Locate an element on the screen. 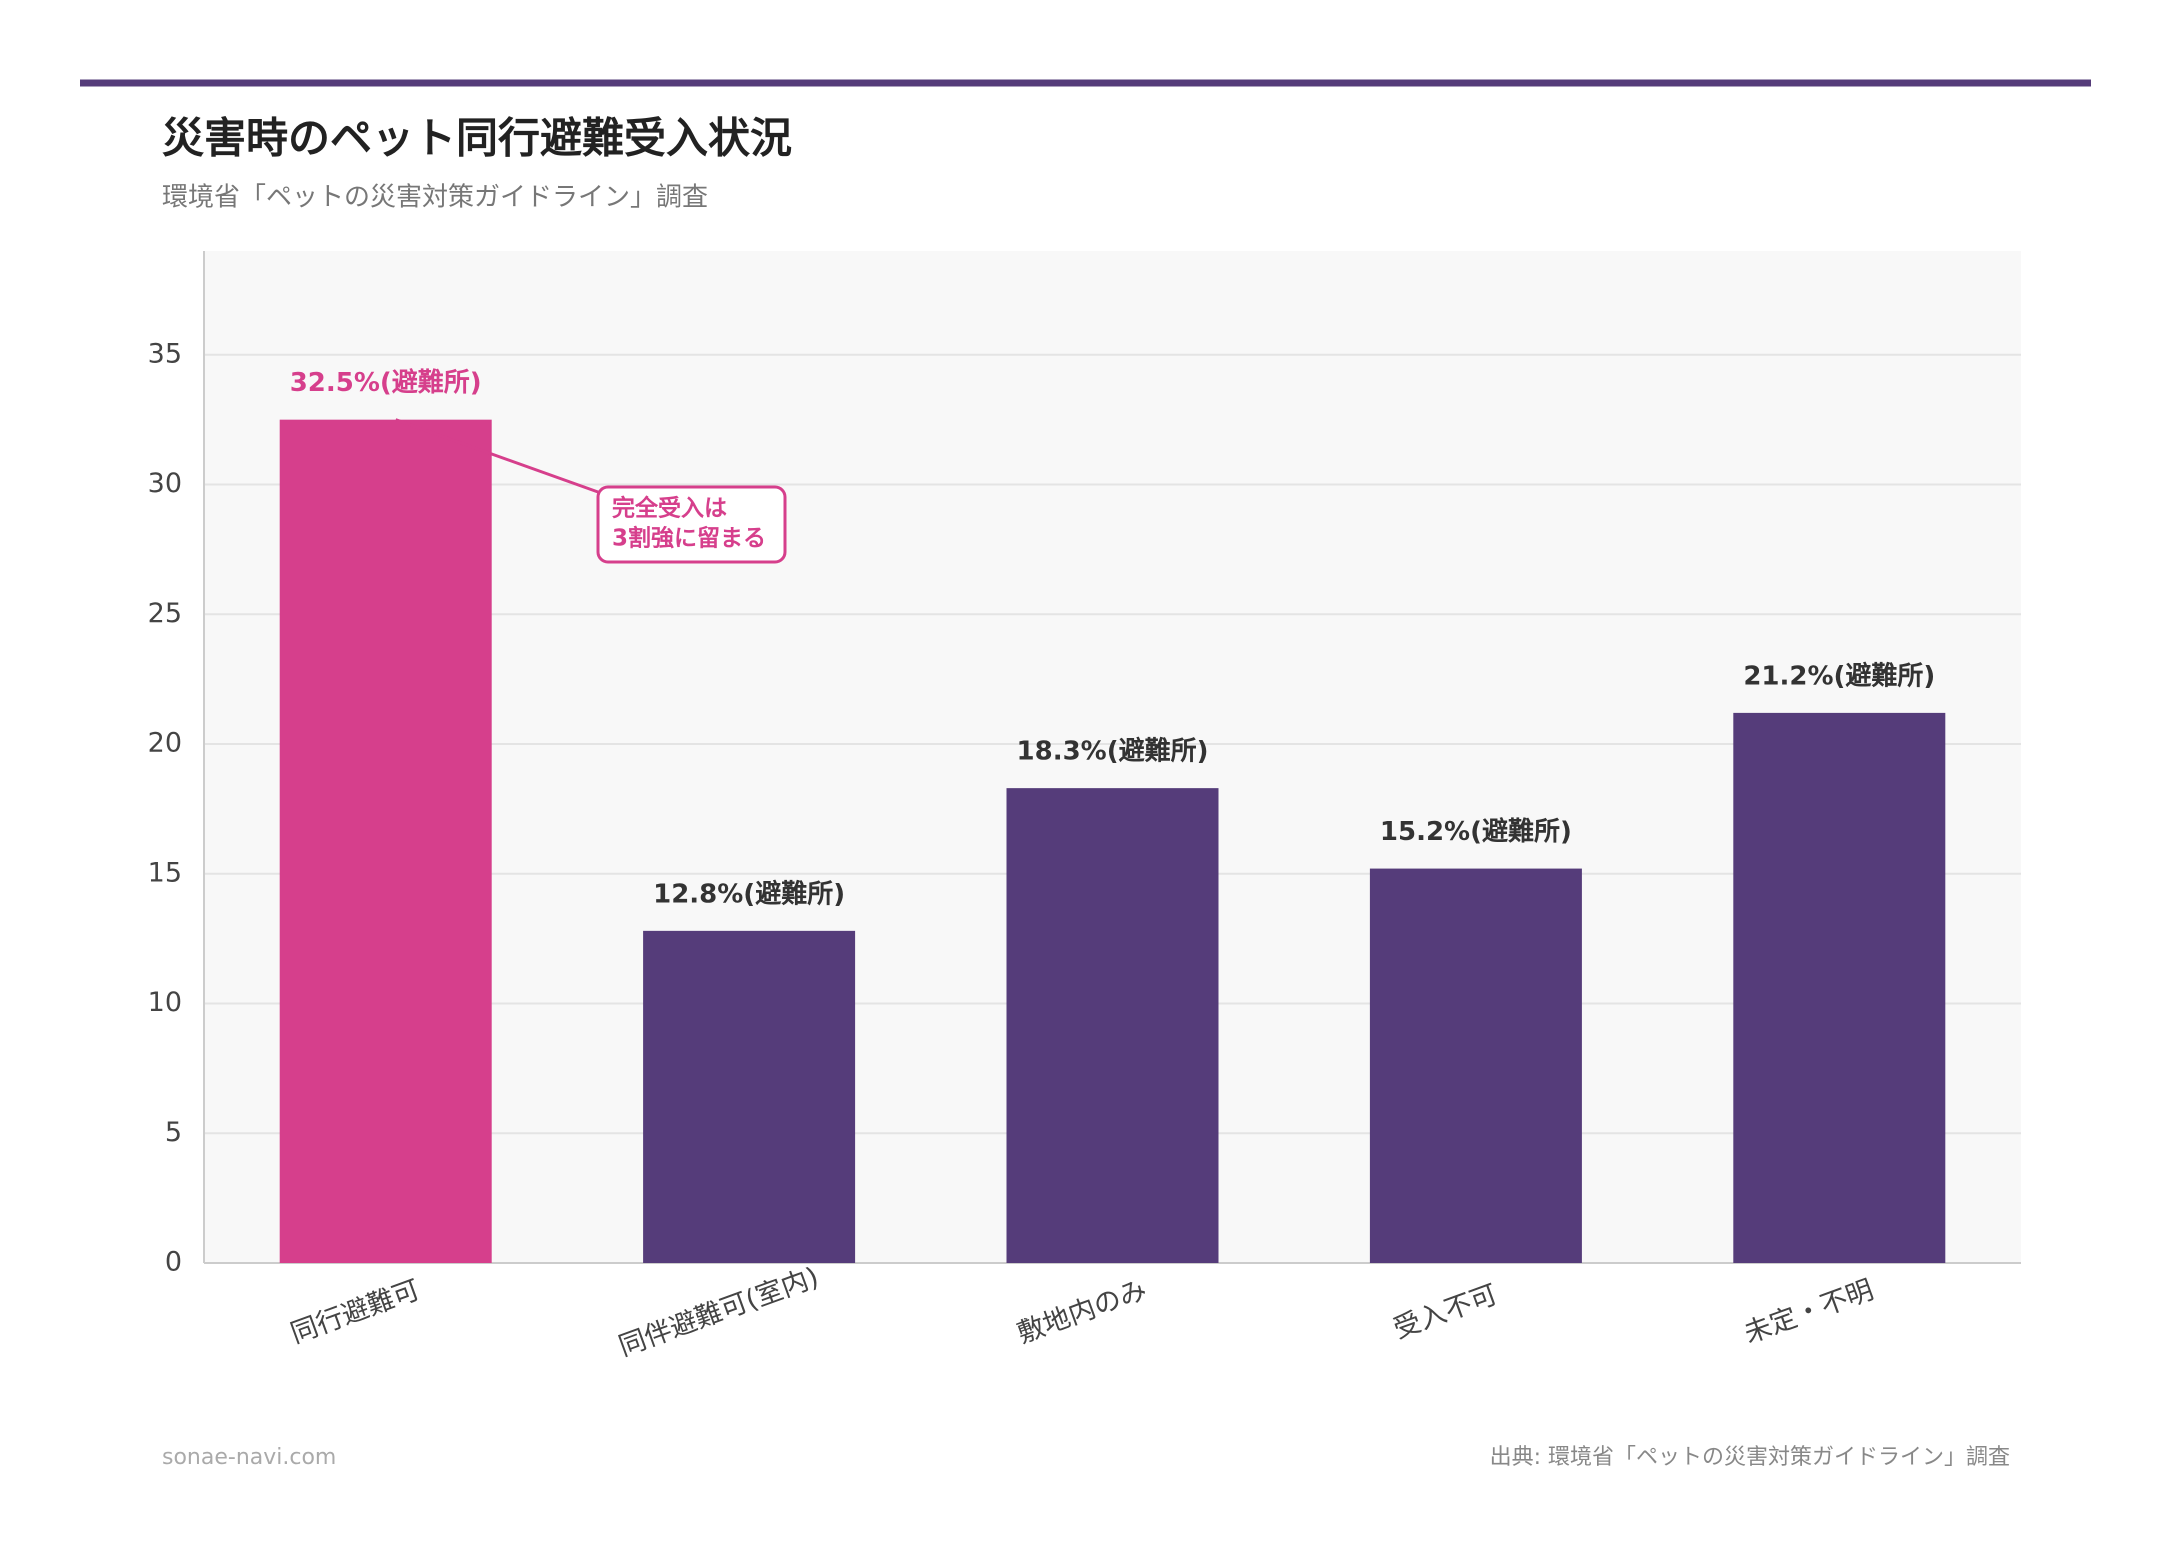 This screenshot has height=1544, width=2160. chart-title: 災害時のペット同行避難受入状況 is located at coordinates (477, 138).